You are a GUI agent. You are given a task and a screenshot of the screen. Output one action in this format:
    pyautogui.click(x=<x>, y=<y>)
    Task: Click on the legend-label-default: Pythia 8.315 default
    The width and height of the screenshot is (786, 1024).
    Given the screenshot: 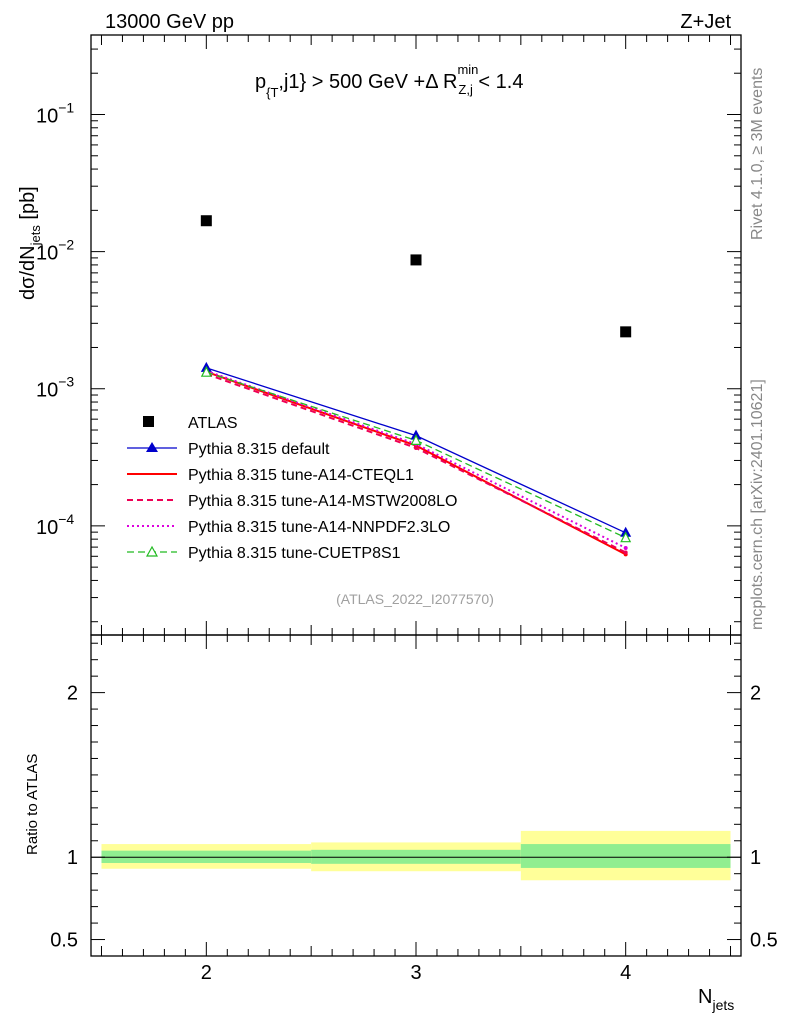 What is the action you would take?
    pyautogui.click(x=259, y=449)
    